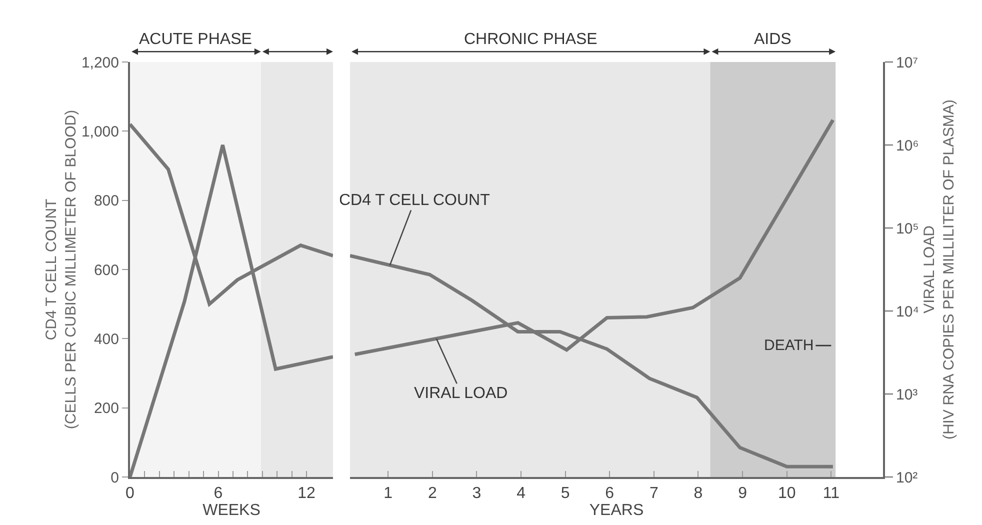 This screenshot has height=525, width=982. What do you see at coordinates (616, 511) in the screenshot?
I see `x-axis-title: YEARS` at bounding box center [616, 511].